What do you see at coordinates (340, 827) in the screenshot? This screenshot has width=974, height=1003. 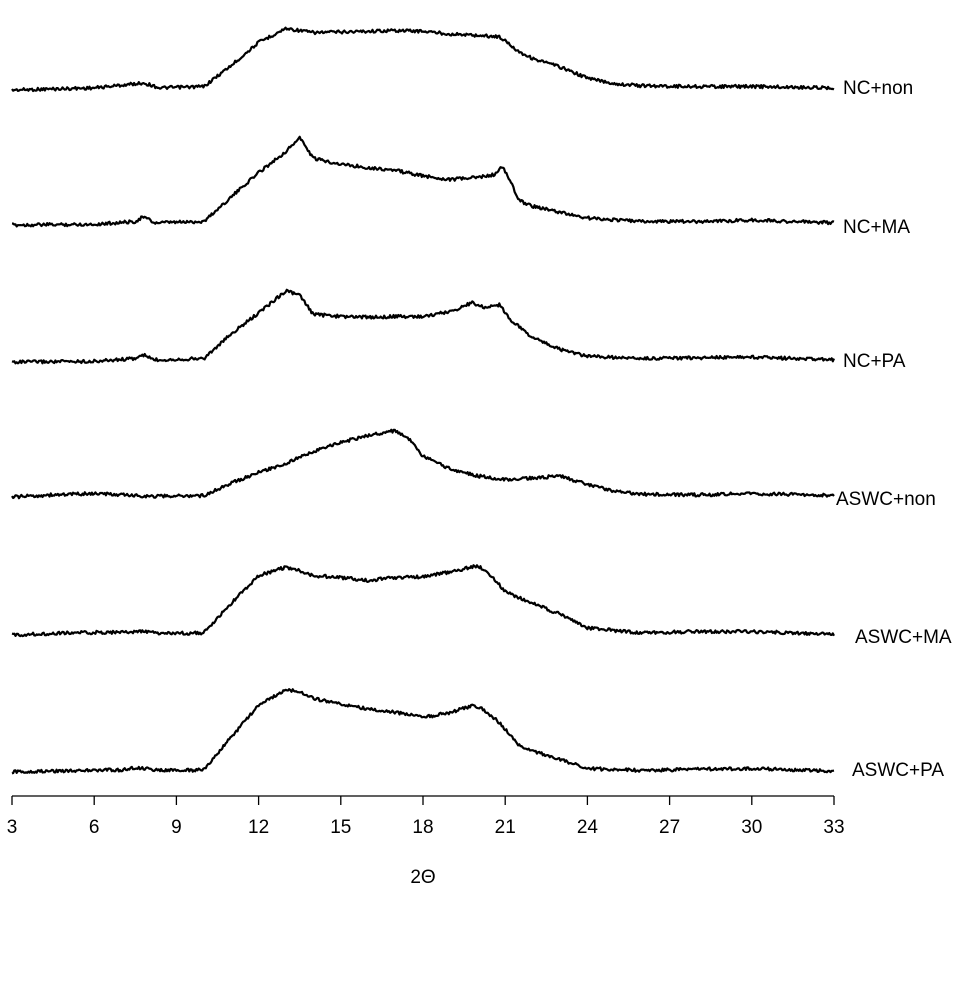 I see `x-tick-label-4: 15` at bounding box center [340, 827].